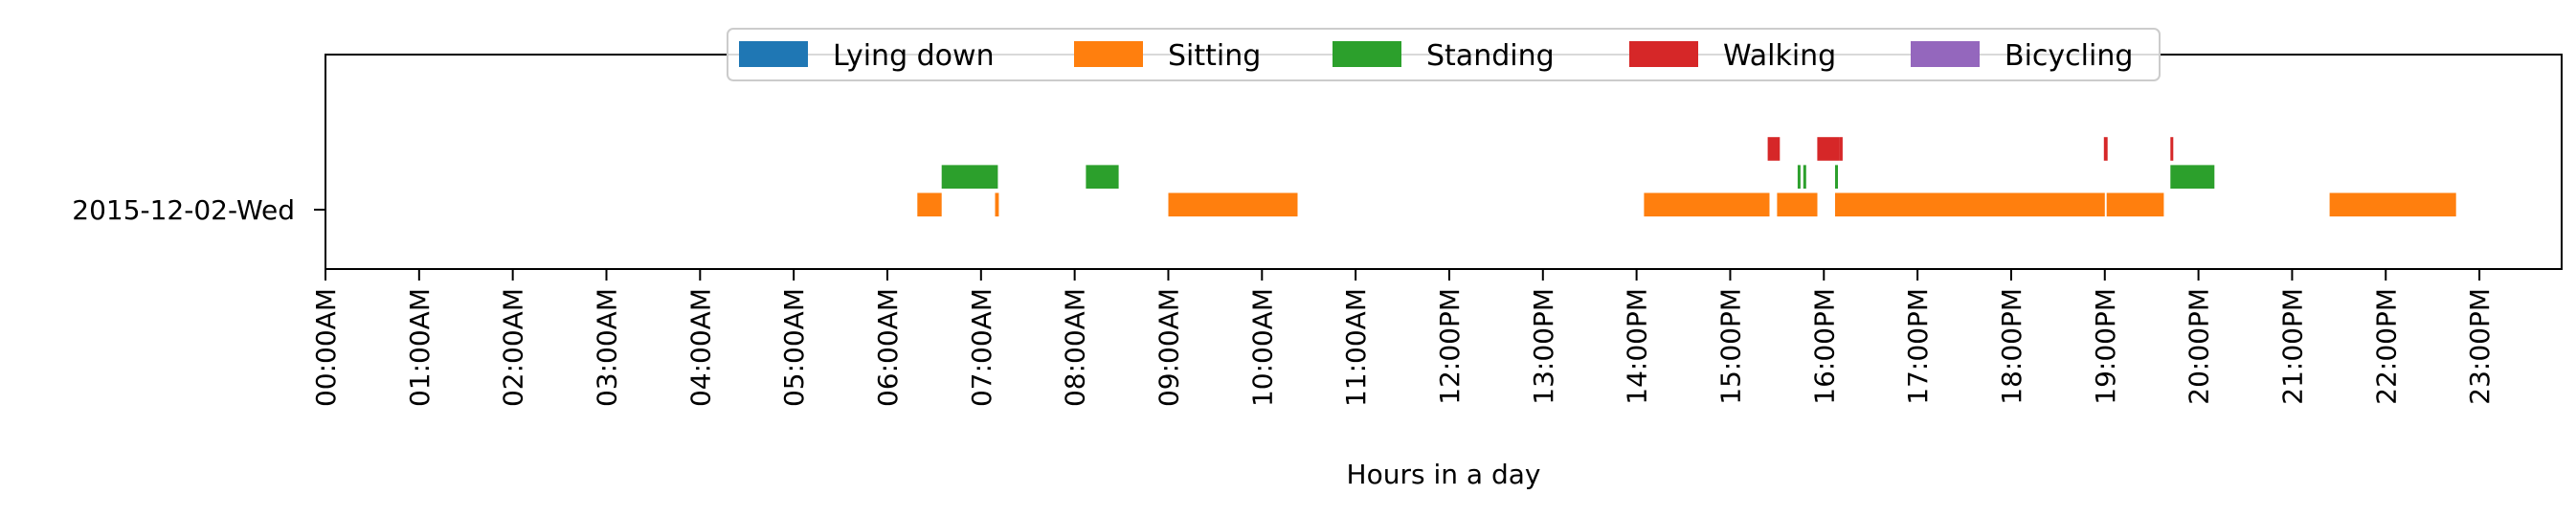 The height and width of the screenshot is (517, 2576). I want to click on x-tick-label: 08:00AM, so click(1075, 347).